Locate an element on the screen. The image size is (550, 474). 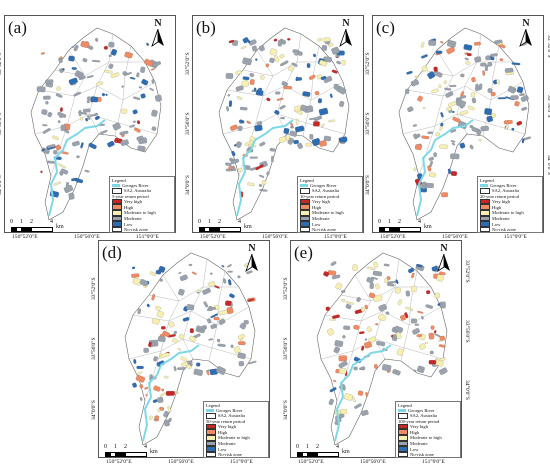
north-label: N is located at coordinates (252, 248).